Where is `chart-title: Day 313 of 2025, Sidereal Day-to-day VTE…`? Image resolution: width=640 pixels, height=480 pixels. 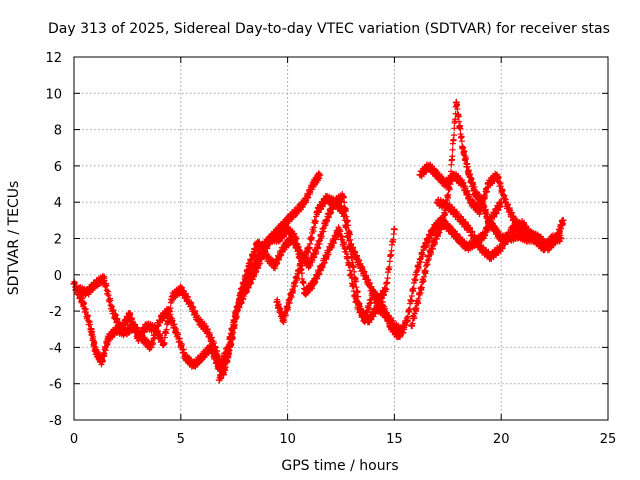 chart-title: Day 313 of 2025, Sidereal Day-to-day VTE… is located at coordinates (329, 29).